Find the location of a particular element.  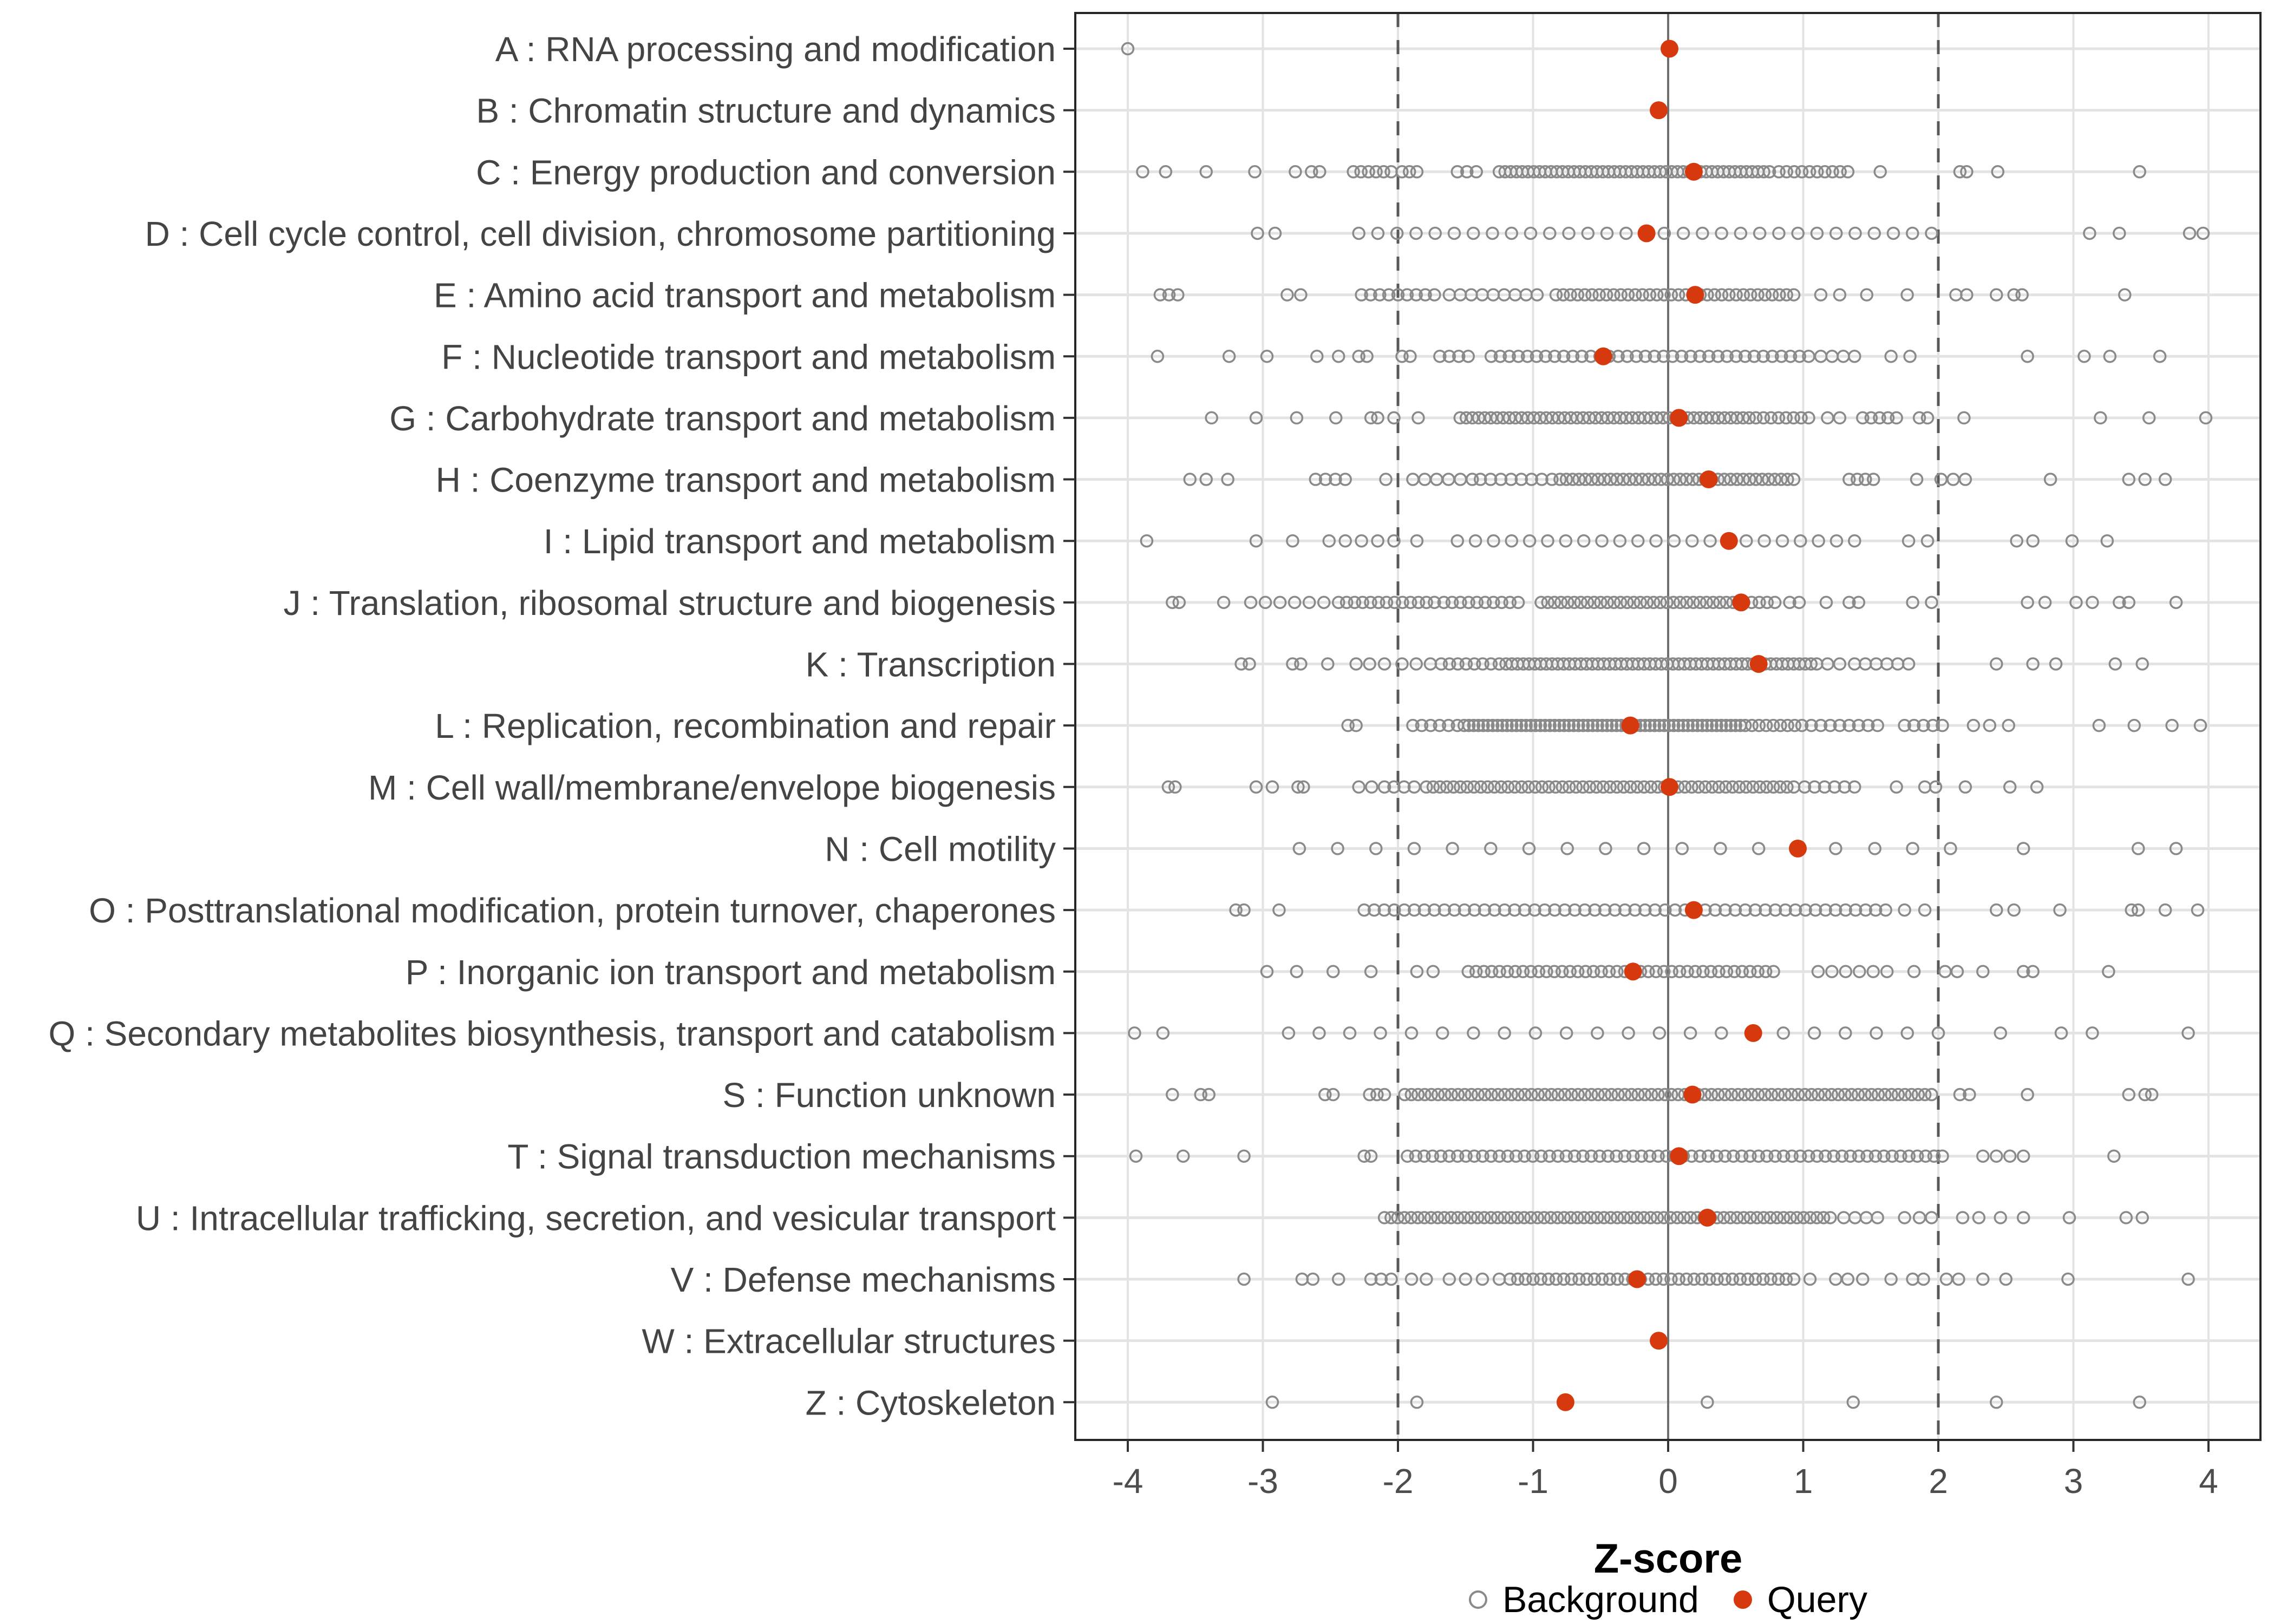

category-label-N: N : Cell motility is located at coordinates (941, 848).